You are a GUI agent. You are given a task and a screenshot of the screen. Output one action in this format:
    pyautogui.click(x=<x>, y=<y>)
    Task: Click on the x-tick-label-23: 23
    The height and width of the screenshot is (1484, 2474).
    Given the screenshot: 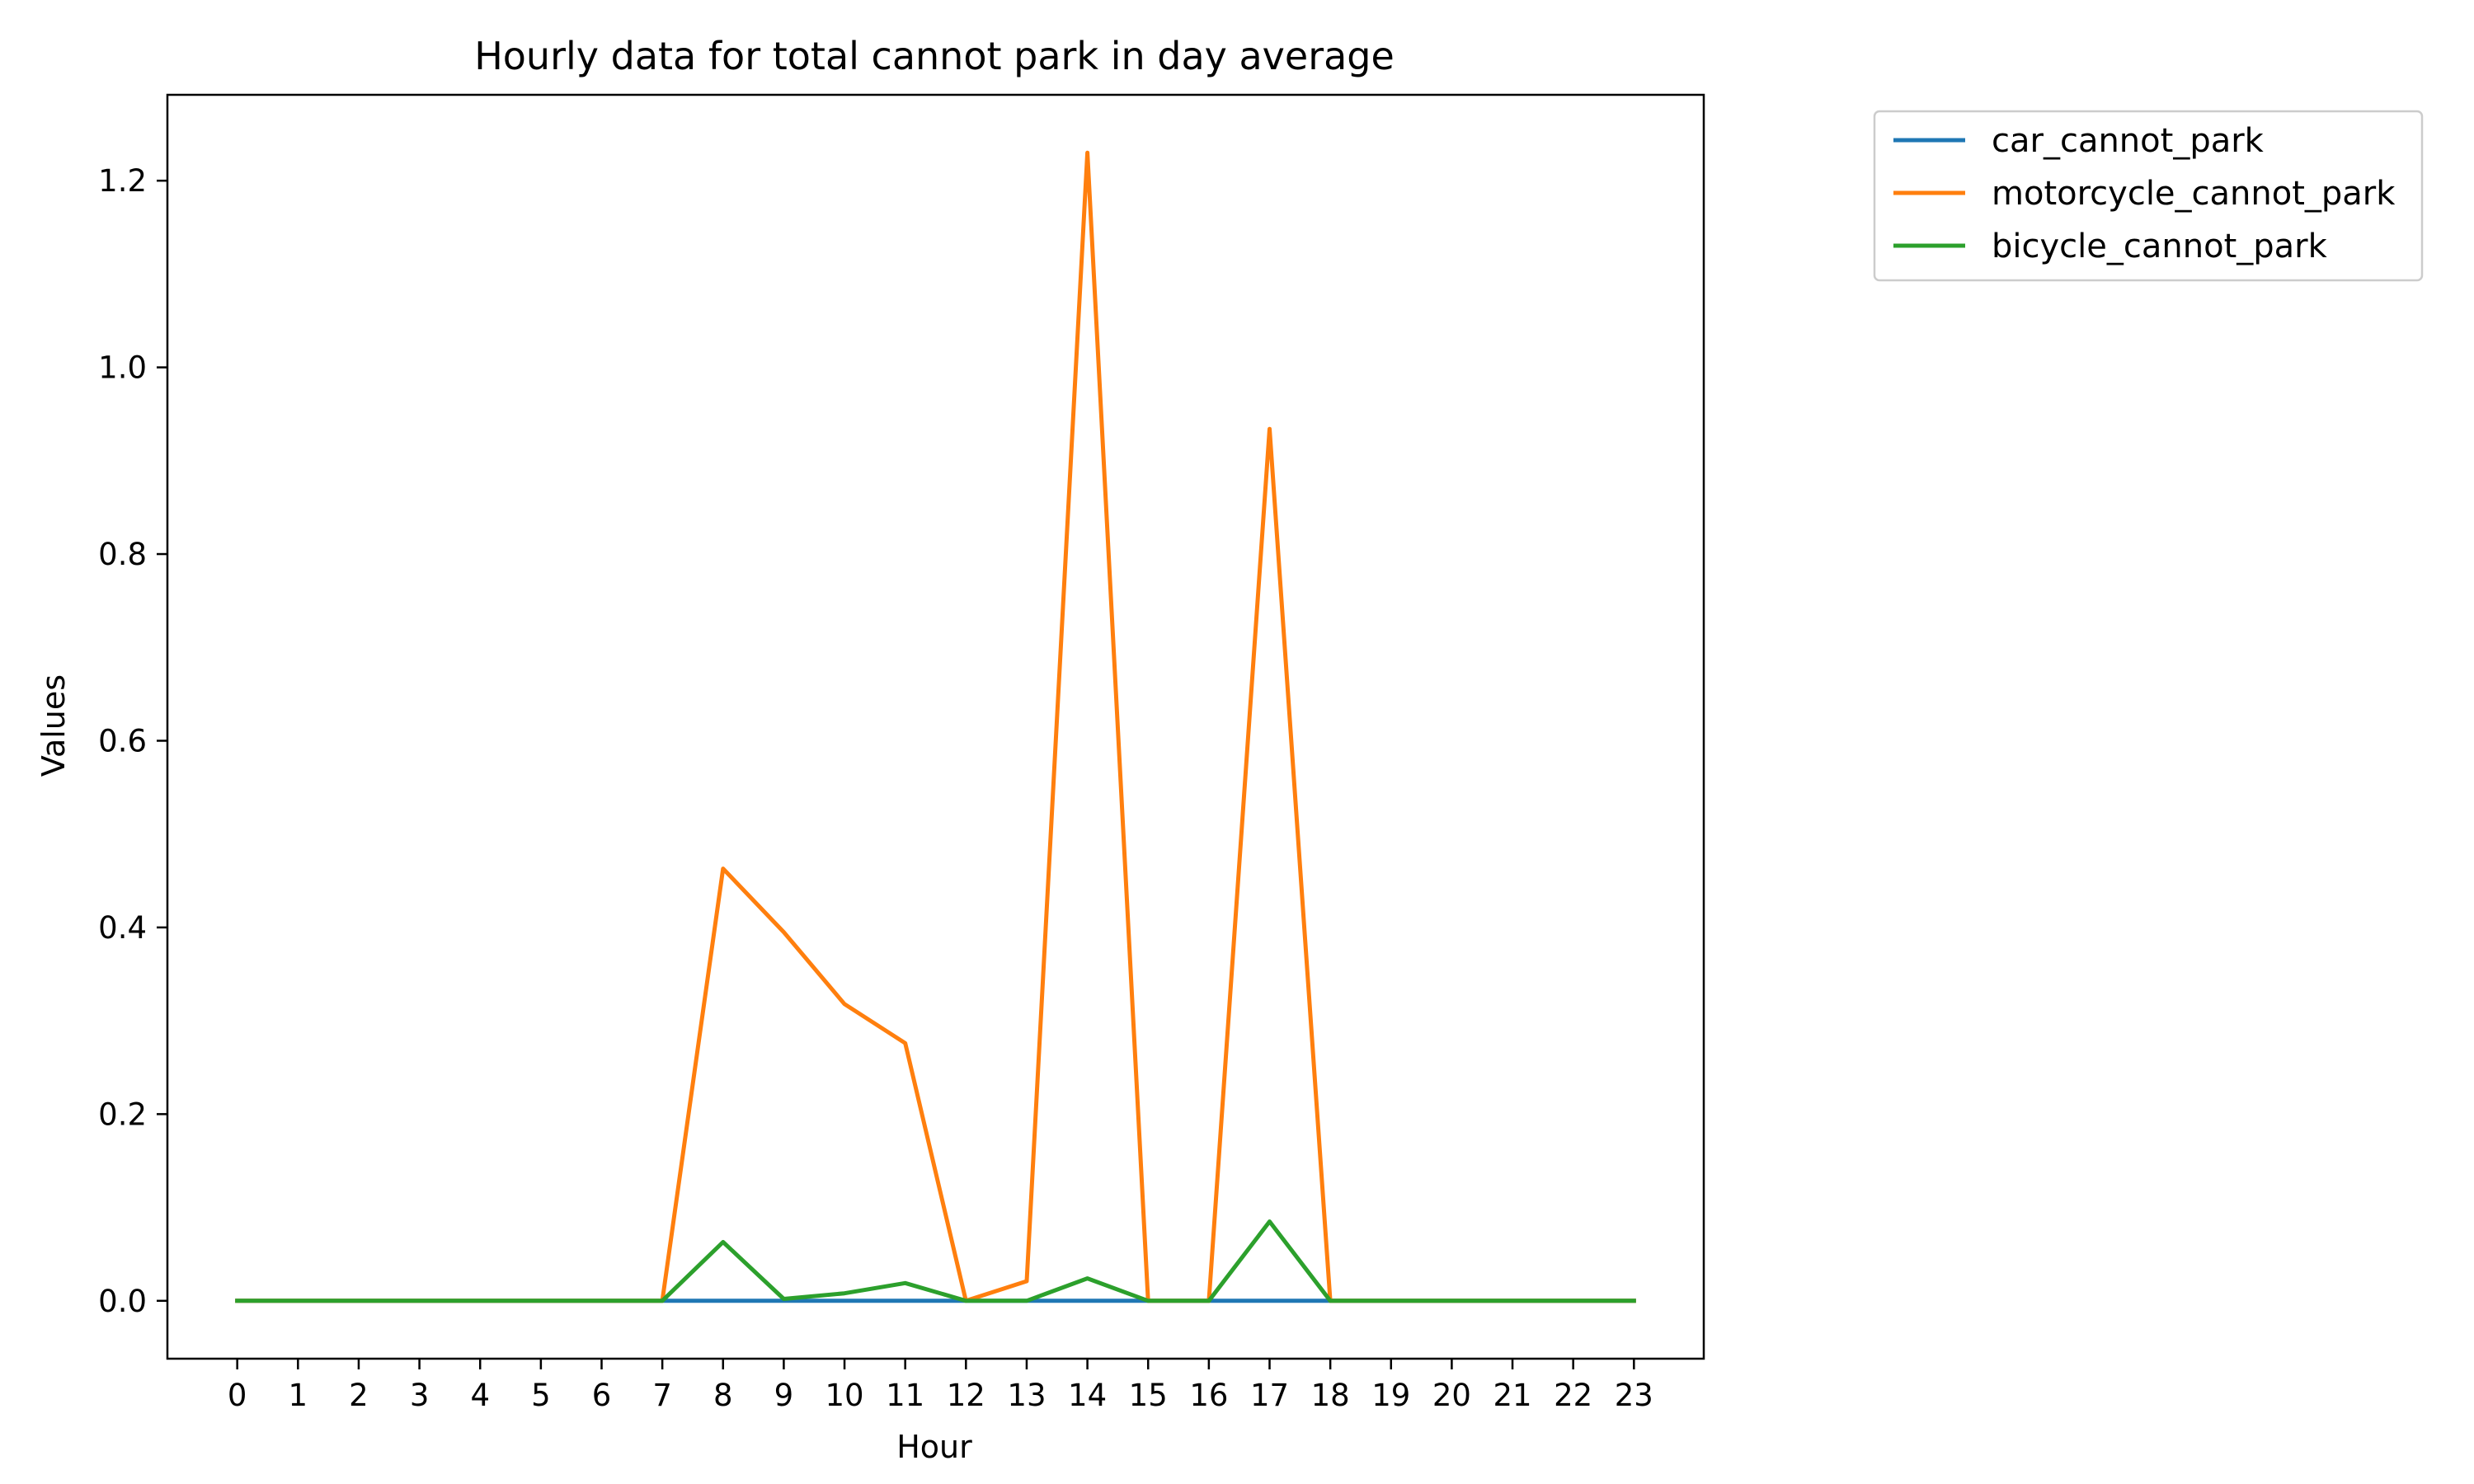 What is the action you would take?
    pyautogui.click(x=1634, y=1395)
    